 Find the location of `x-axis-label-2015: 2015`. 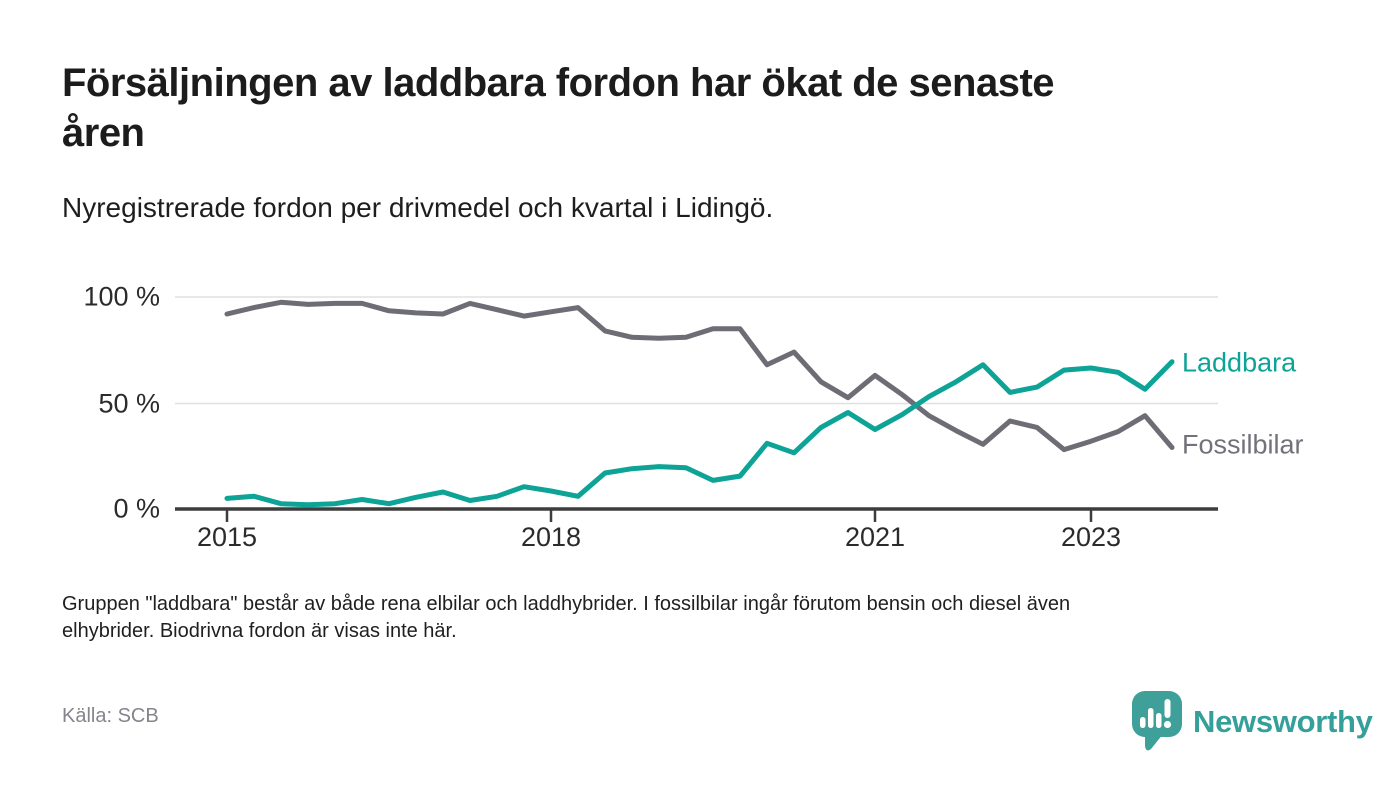

x-axis-label-2015: 2015 is located at coordinates (227, 537).